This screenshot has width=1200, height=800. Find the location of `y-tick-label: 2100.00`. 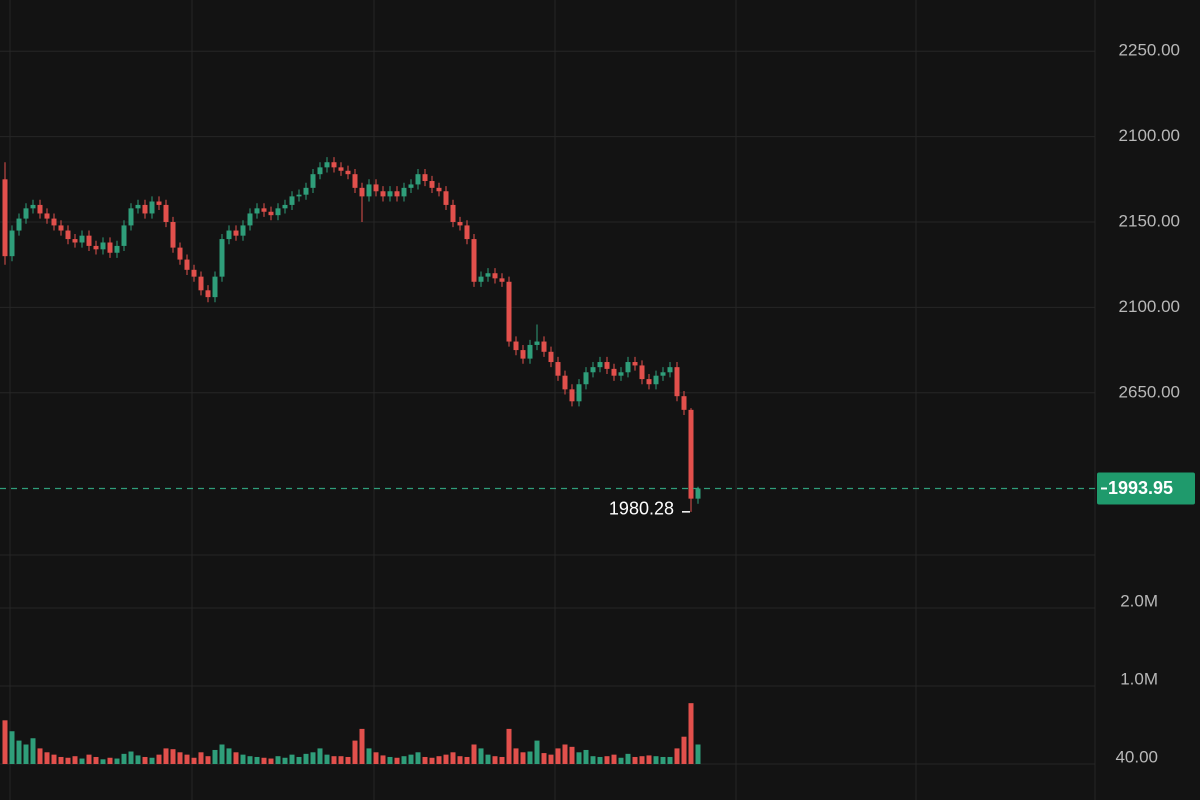

y-tick-label: 2100.00 is located at coordinates (1149, 135).